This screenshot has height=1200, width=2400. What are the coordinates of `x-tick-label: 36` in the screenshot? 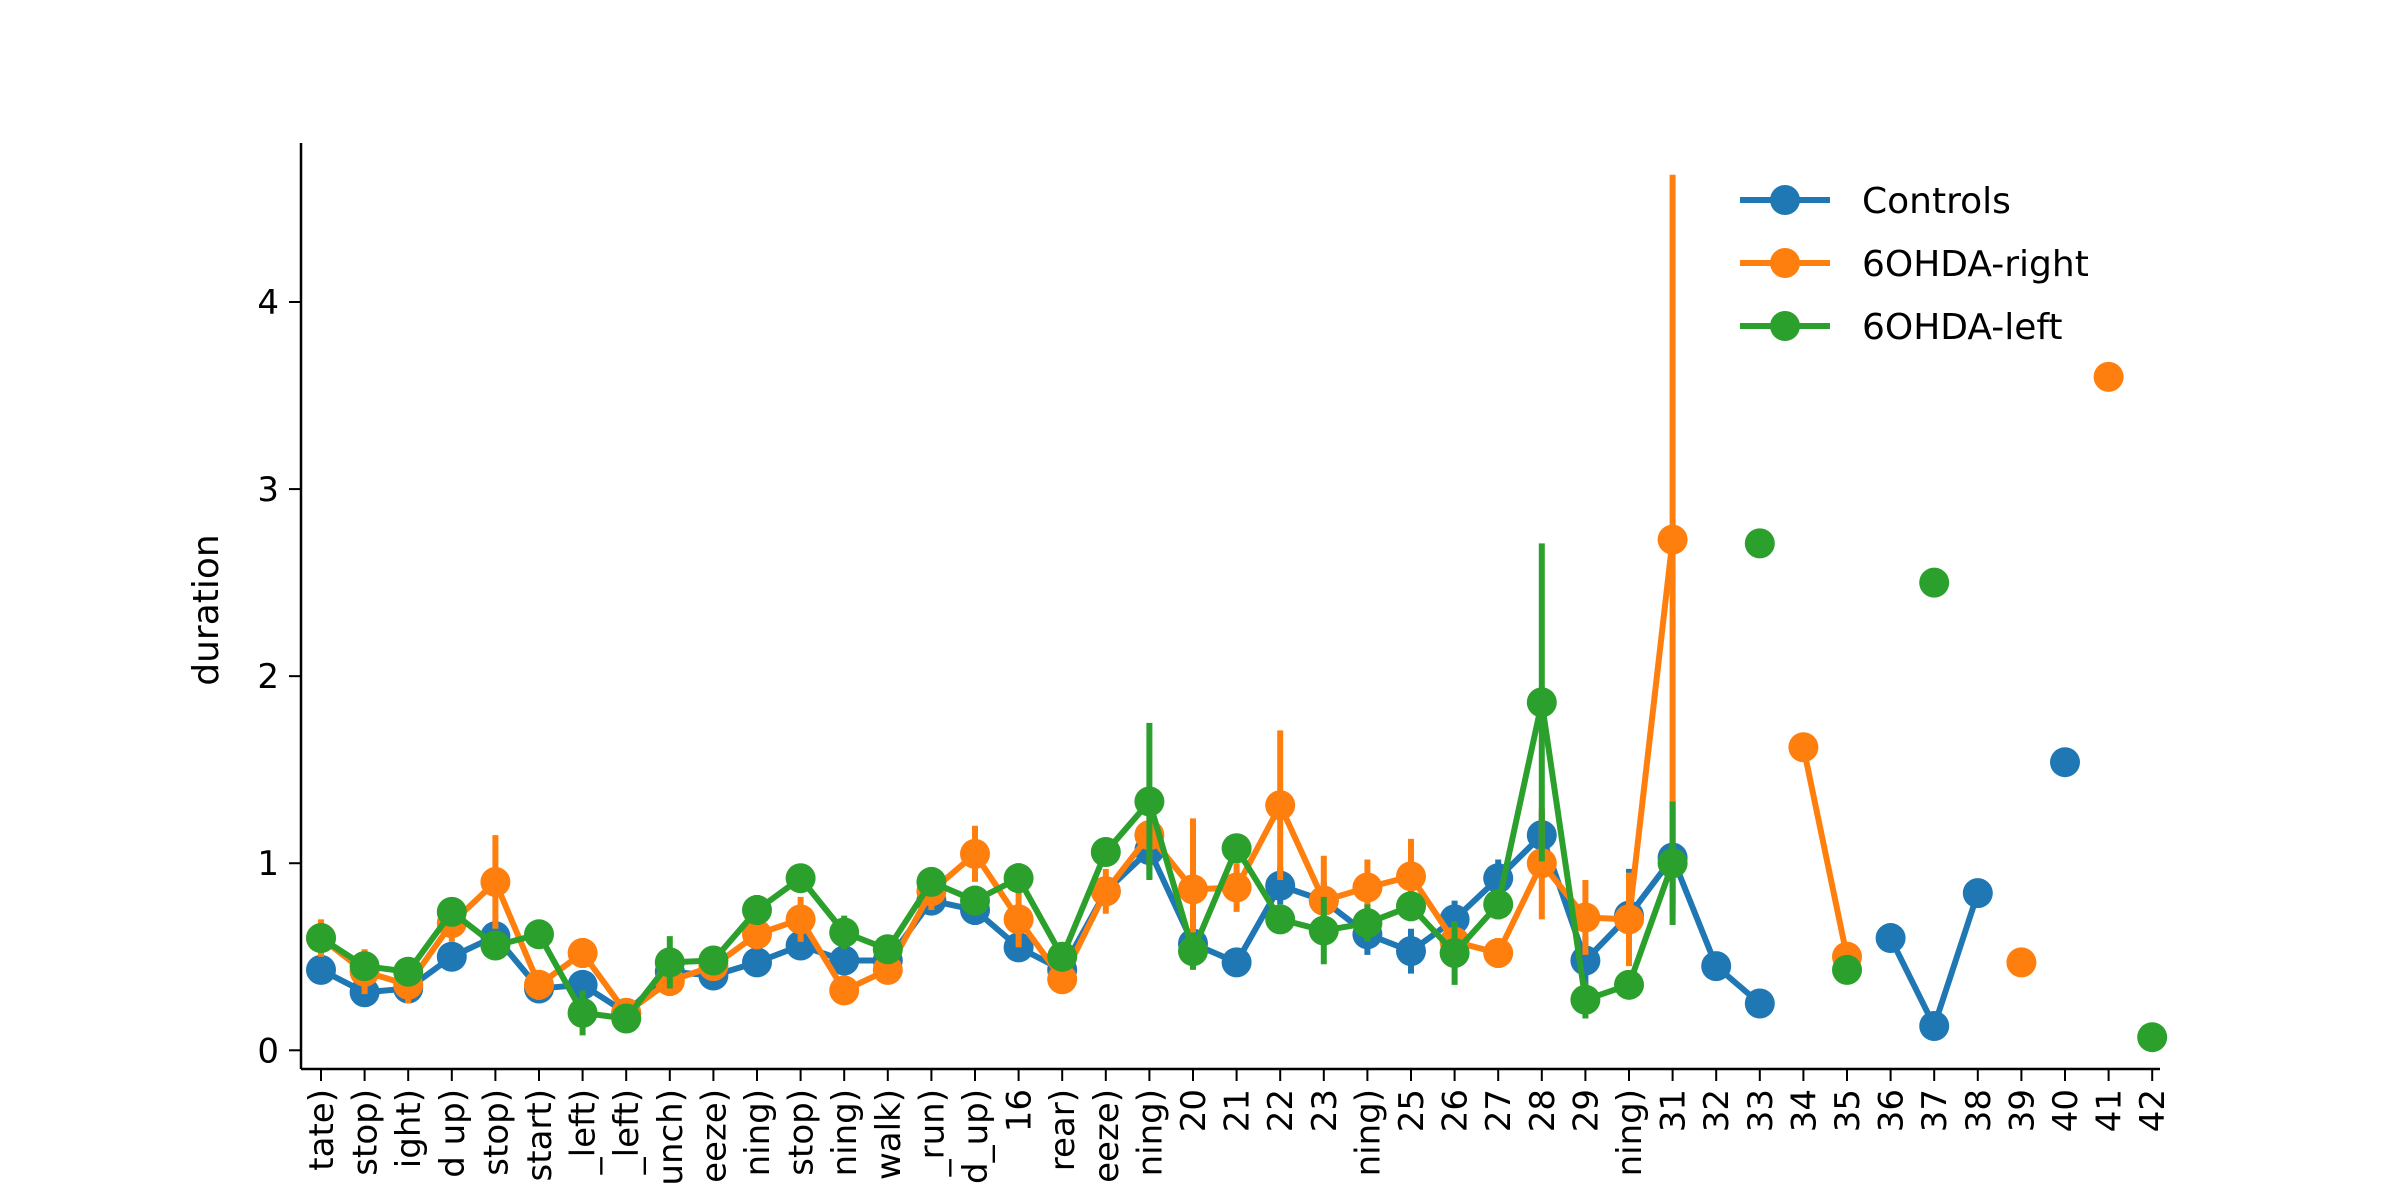 It's located at (1892, 1110).